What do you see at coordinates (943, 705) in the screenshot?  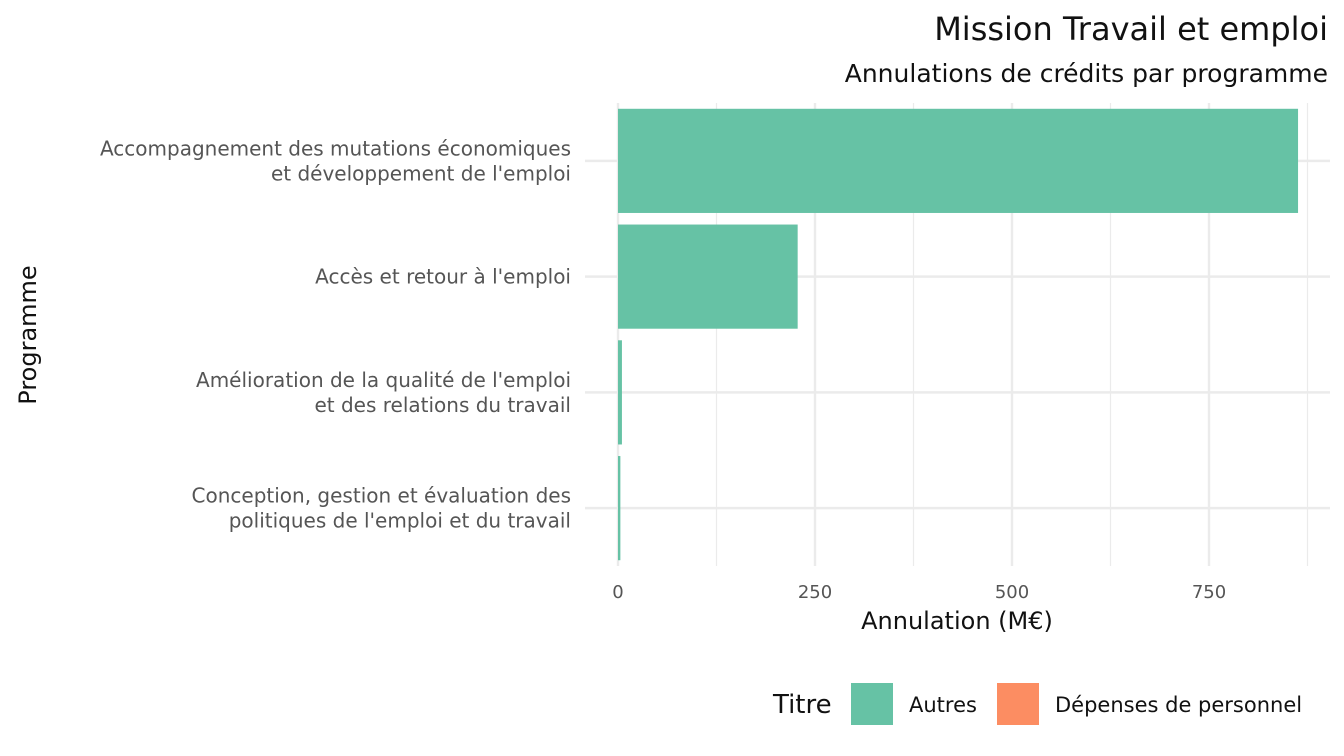 I see `legend-label: Autres` at bounding box center [943, 705].